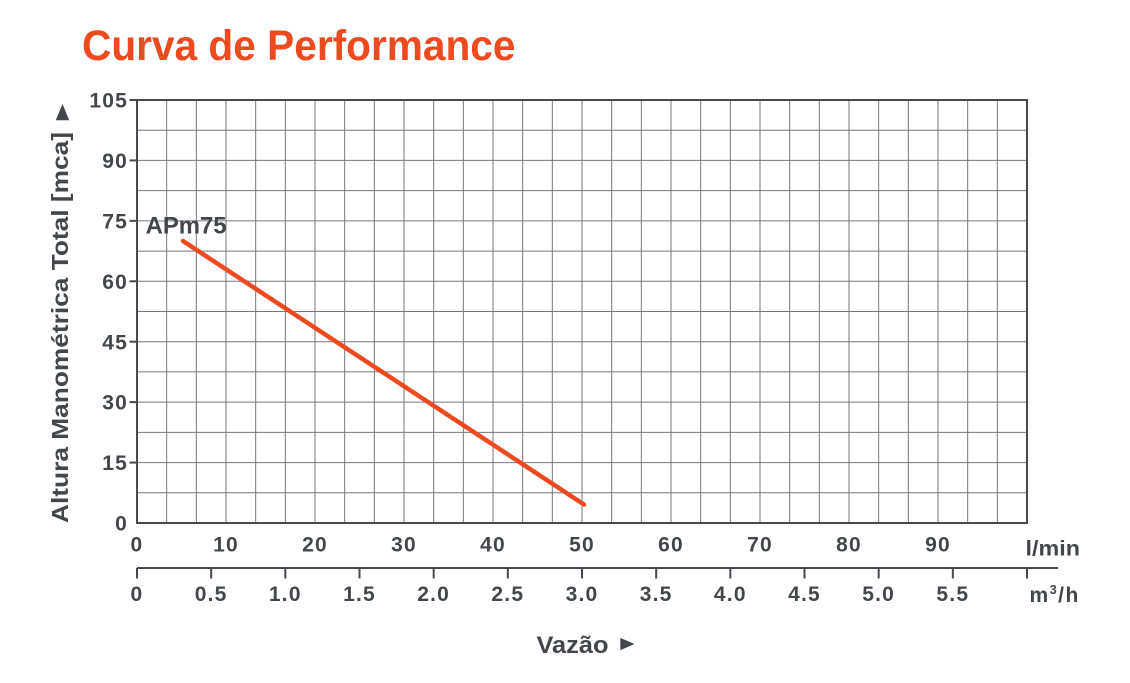 The width and height of the screenshot is (1130, 683). What do you see at coordinates (878, 594) in the screenshot?
I see `svg-text: 5.0` at bounding box center [878, 594].